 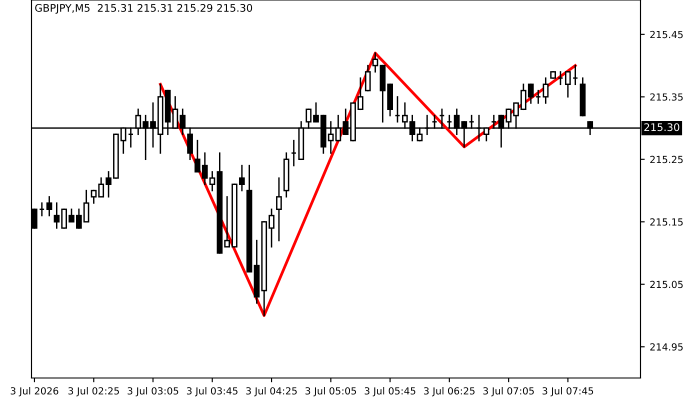 I want to click on y-tick-label: 215.35, so click(x=666, y=97).